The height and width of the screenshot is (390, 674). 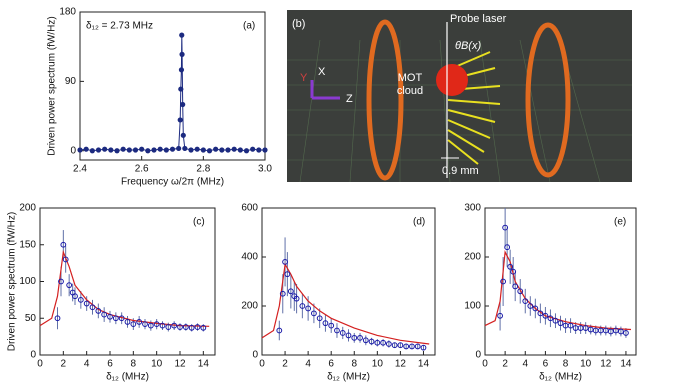 I want to click on label: cloud, so click(x=410, y=91).